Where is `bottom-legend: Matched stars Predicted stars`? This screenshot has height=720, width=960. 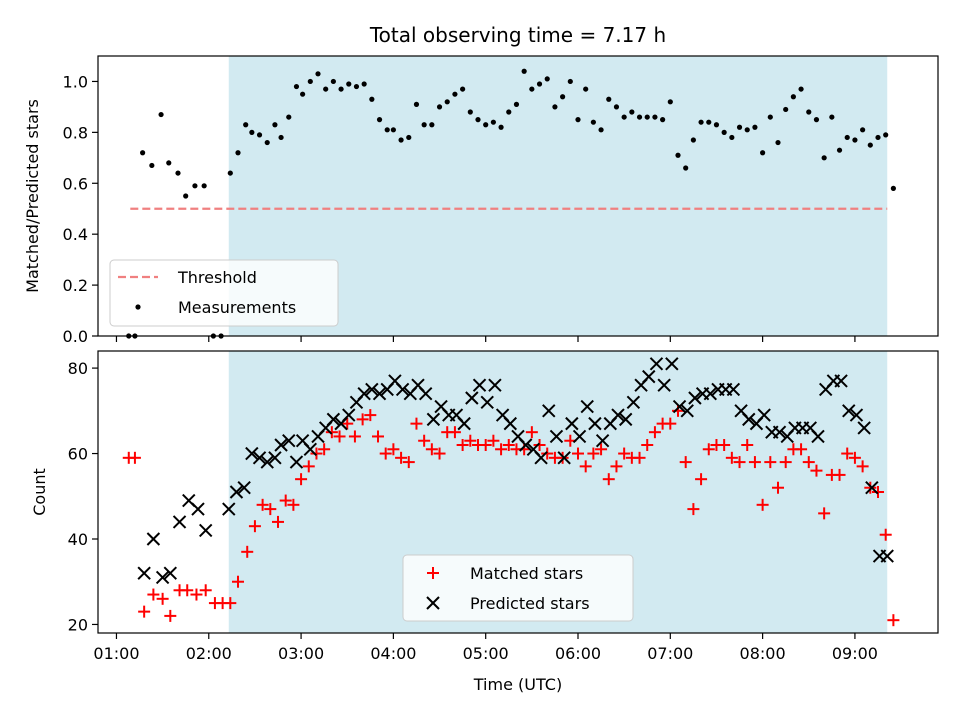 bottom-legend: Matched stars Predicted stars is located at coordinates (518, 588).